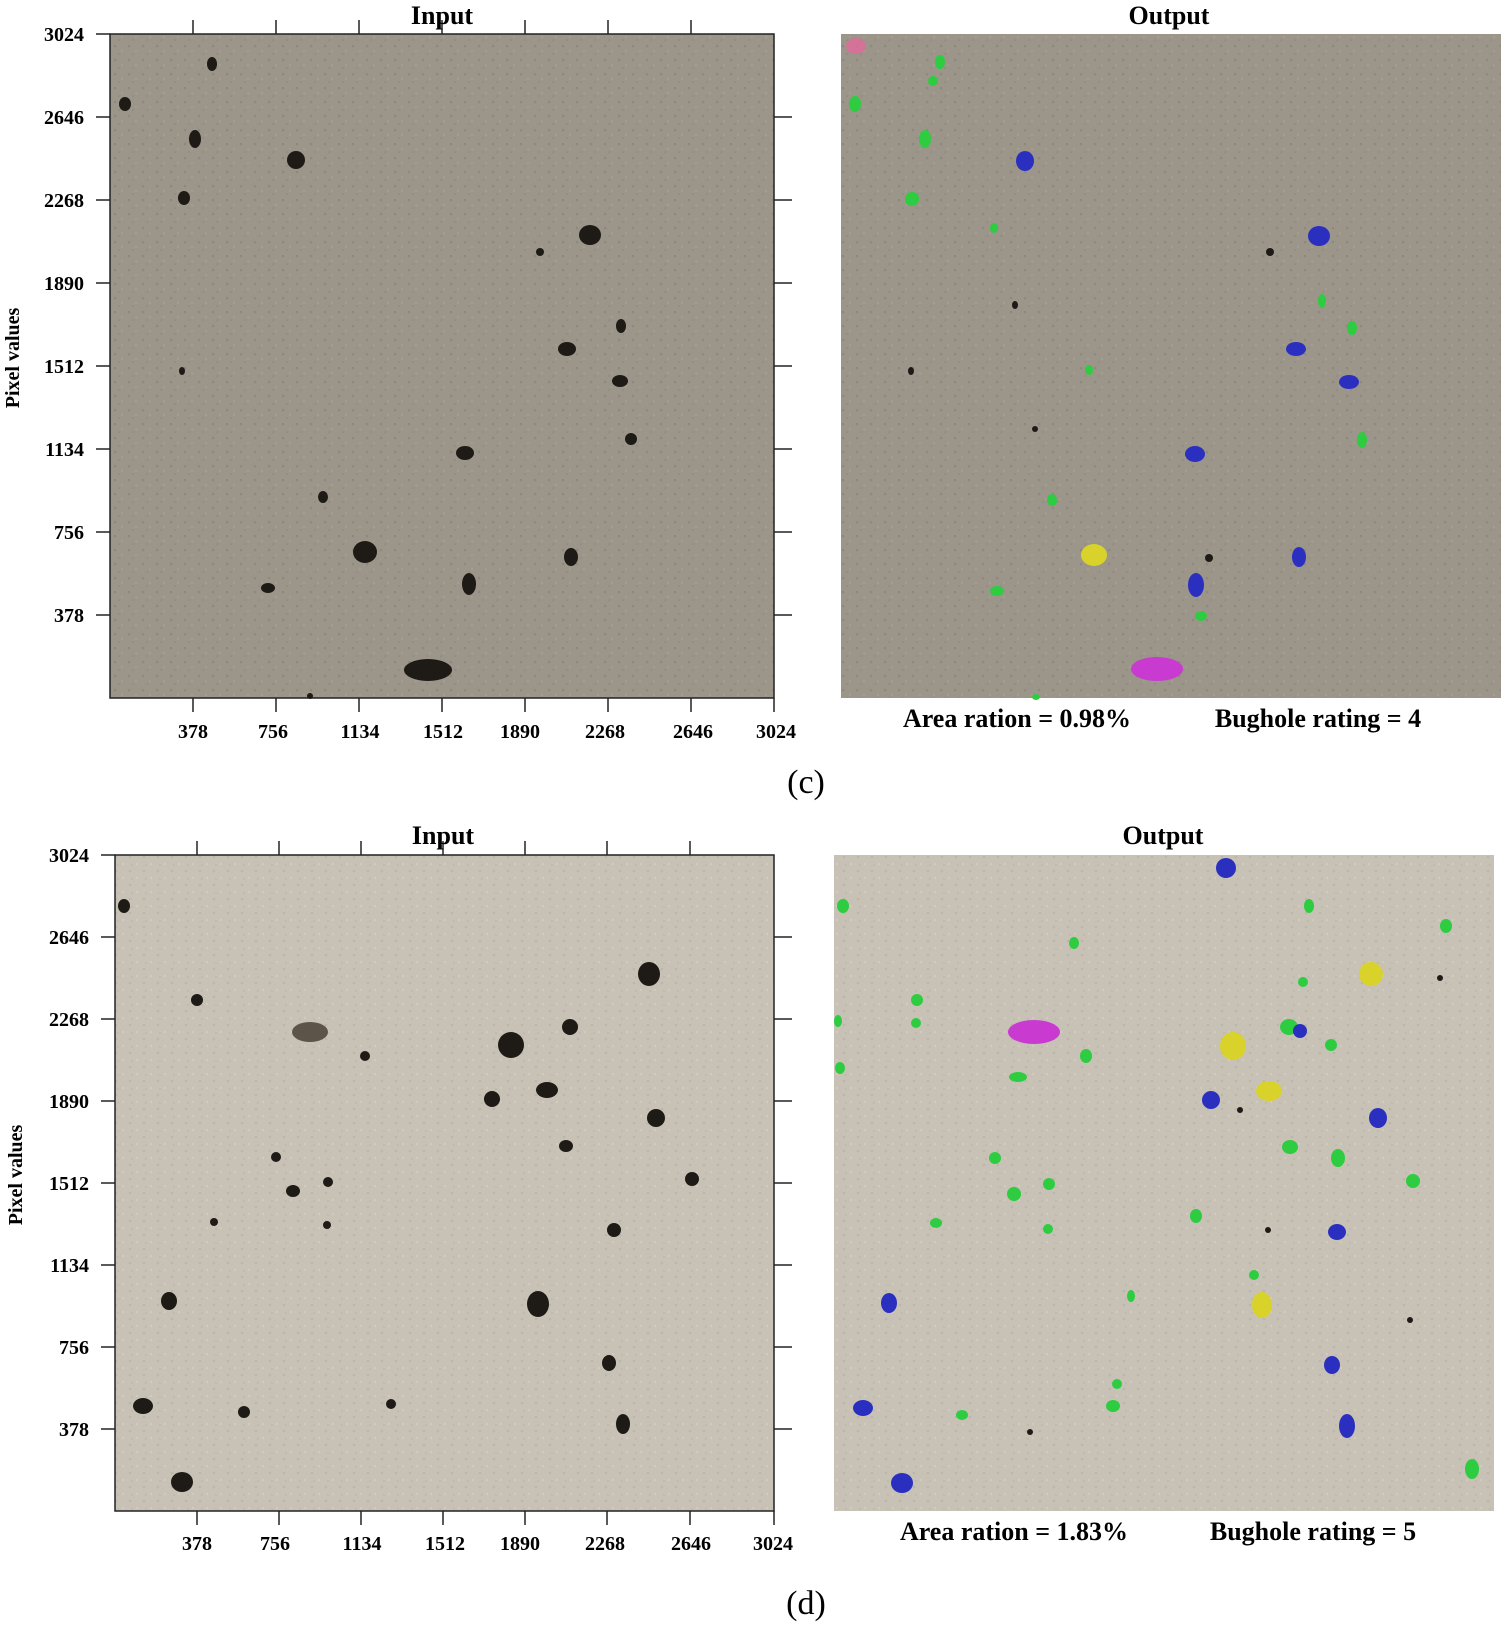 Image resolution: width=1501 pixels, height=1625 pixels. I want to click on x-tick-labels-d: 378 756 1134 1512 1890 2268 2646 3024, so click(487, 1544).